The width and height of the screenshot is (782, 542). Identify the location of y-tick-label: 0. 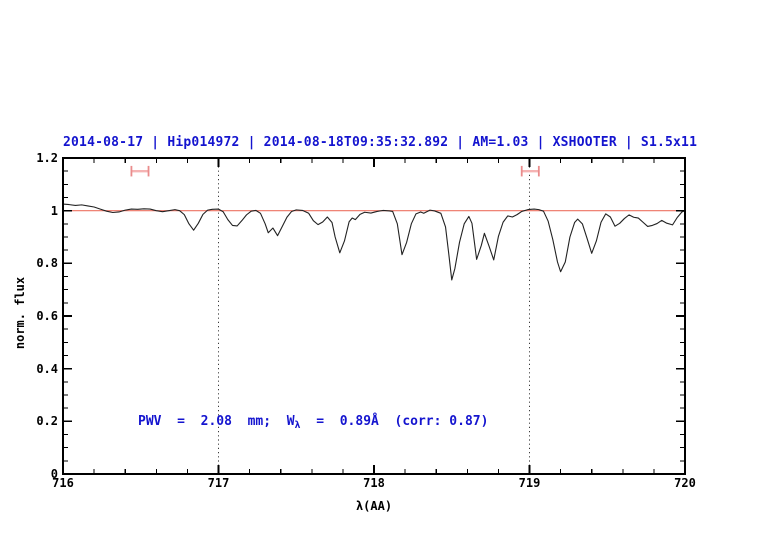
(54, 474).